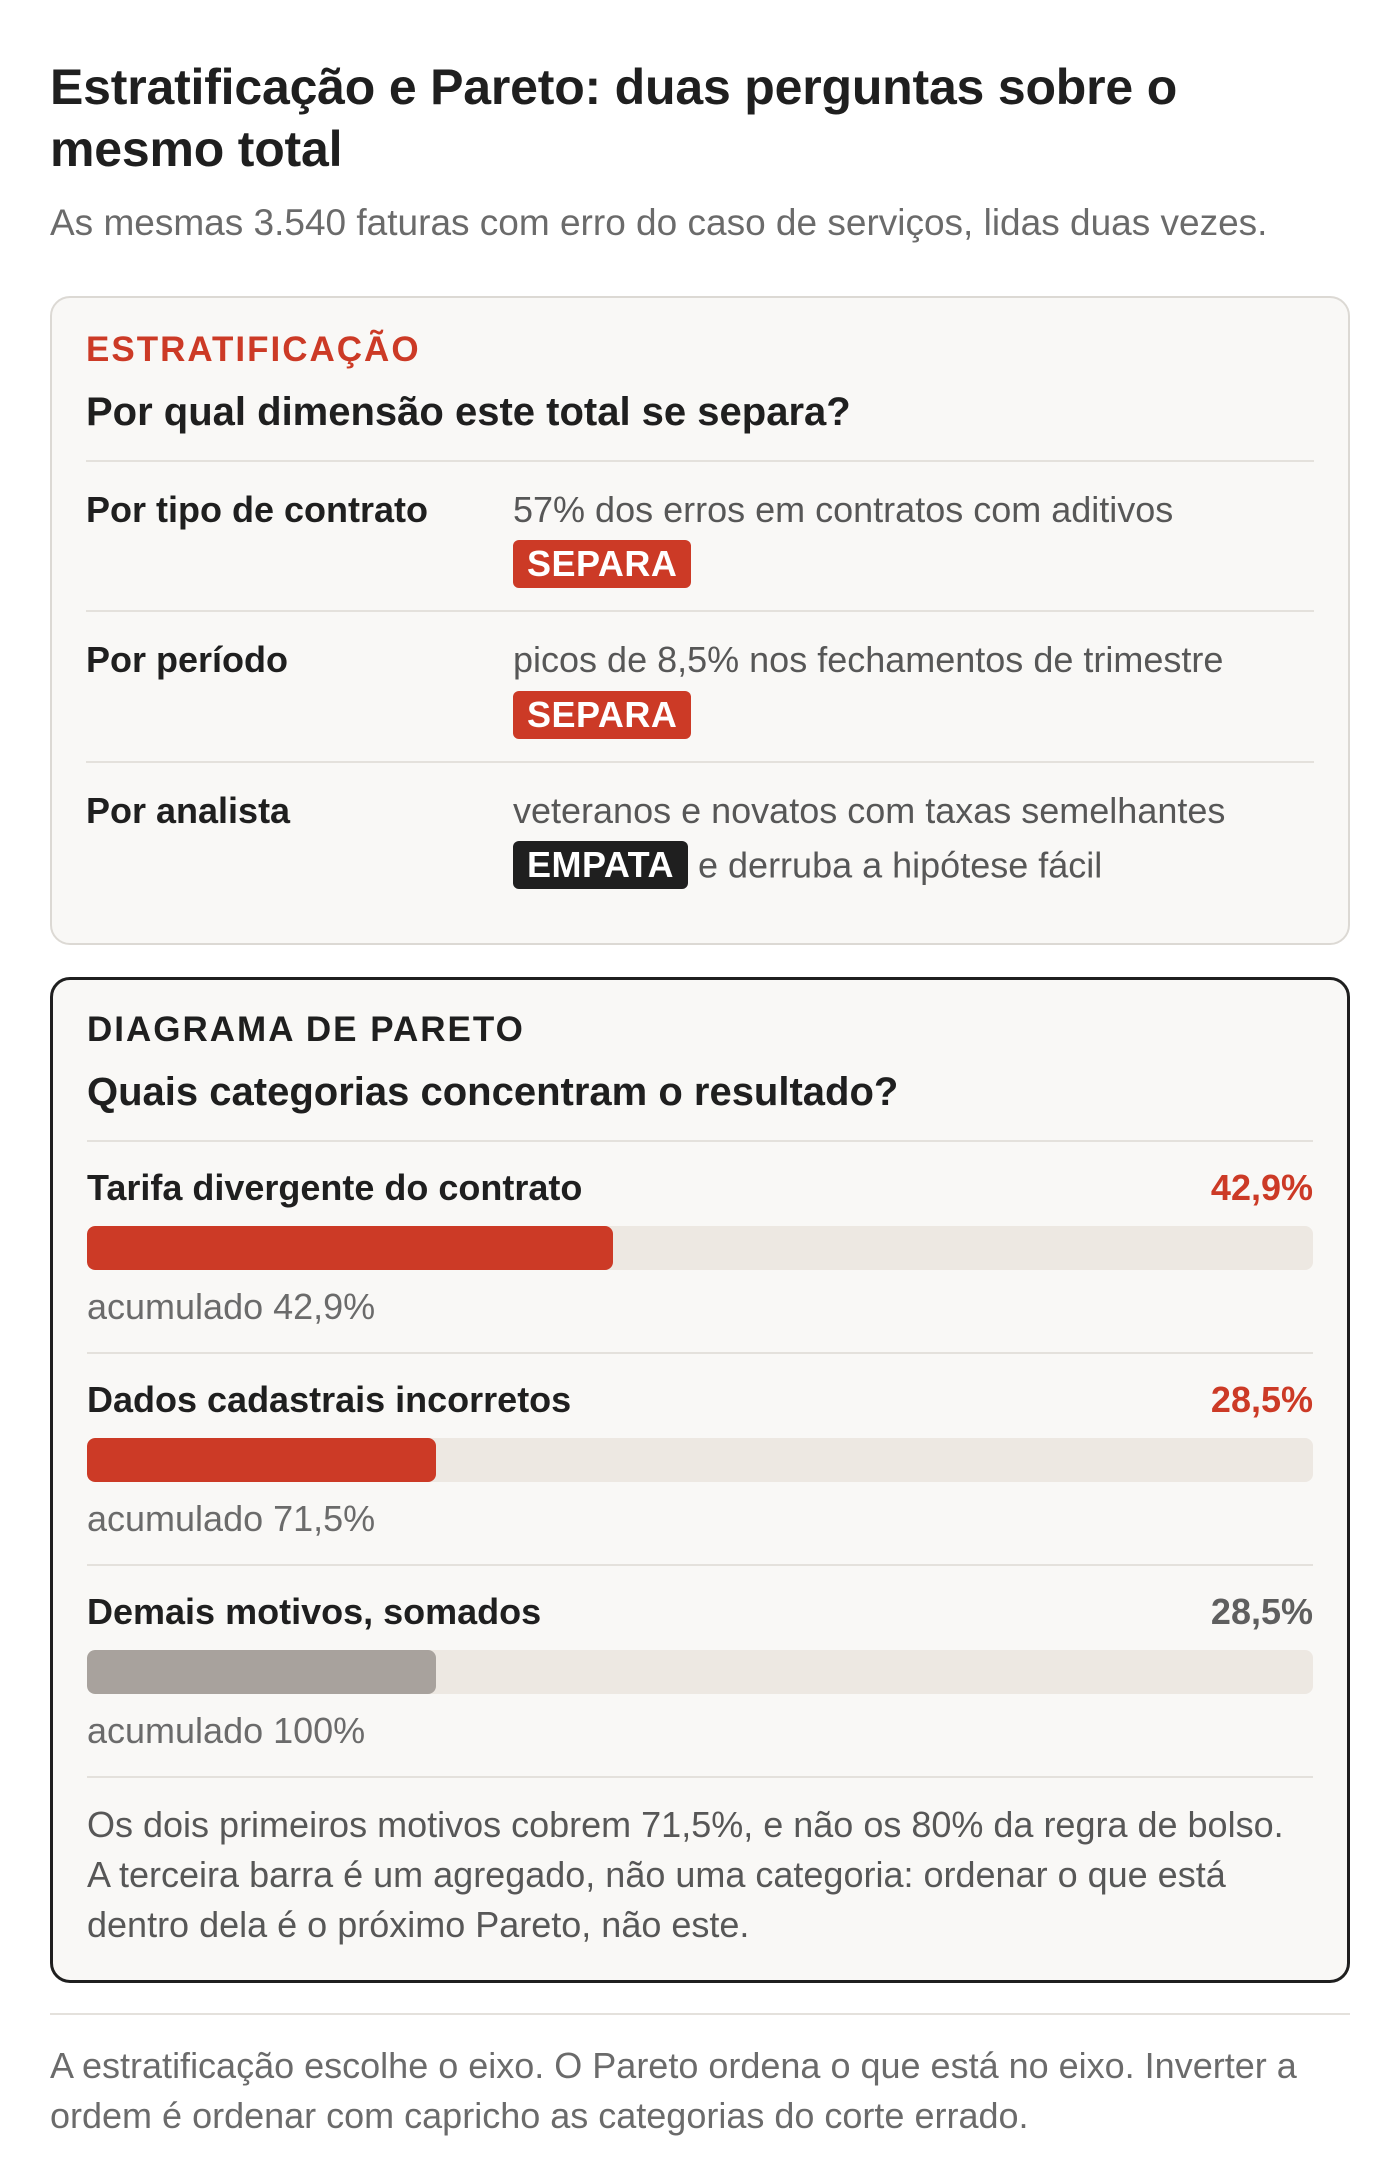 This screenshot has height=2172, width=1400. I want to click on pareto-question: Quais categorias concentram o resultado?, so click(493, 1092).